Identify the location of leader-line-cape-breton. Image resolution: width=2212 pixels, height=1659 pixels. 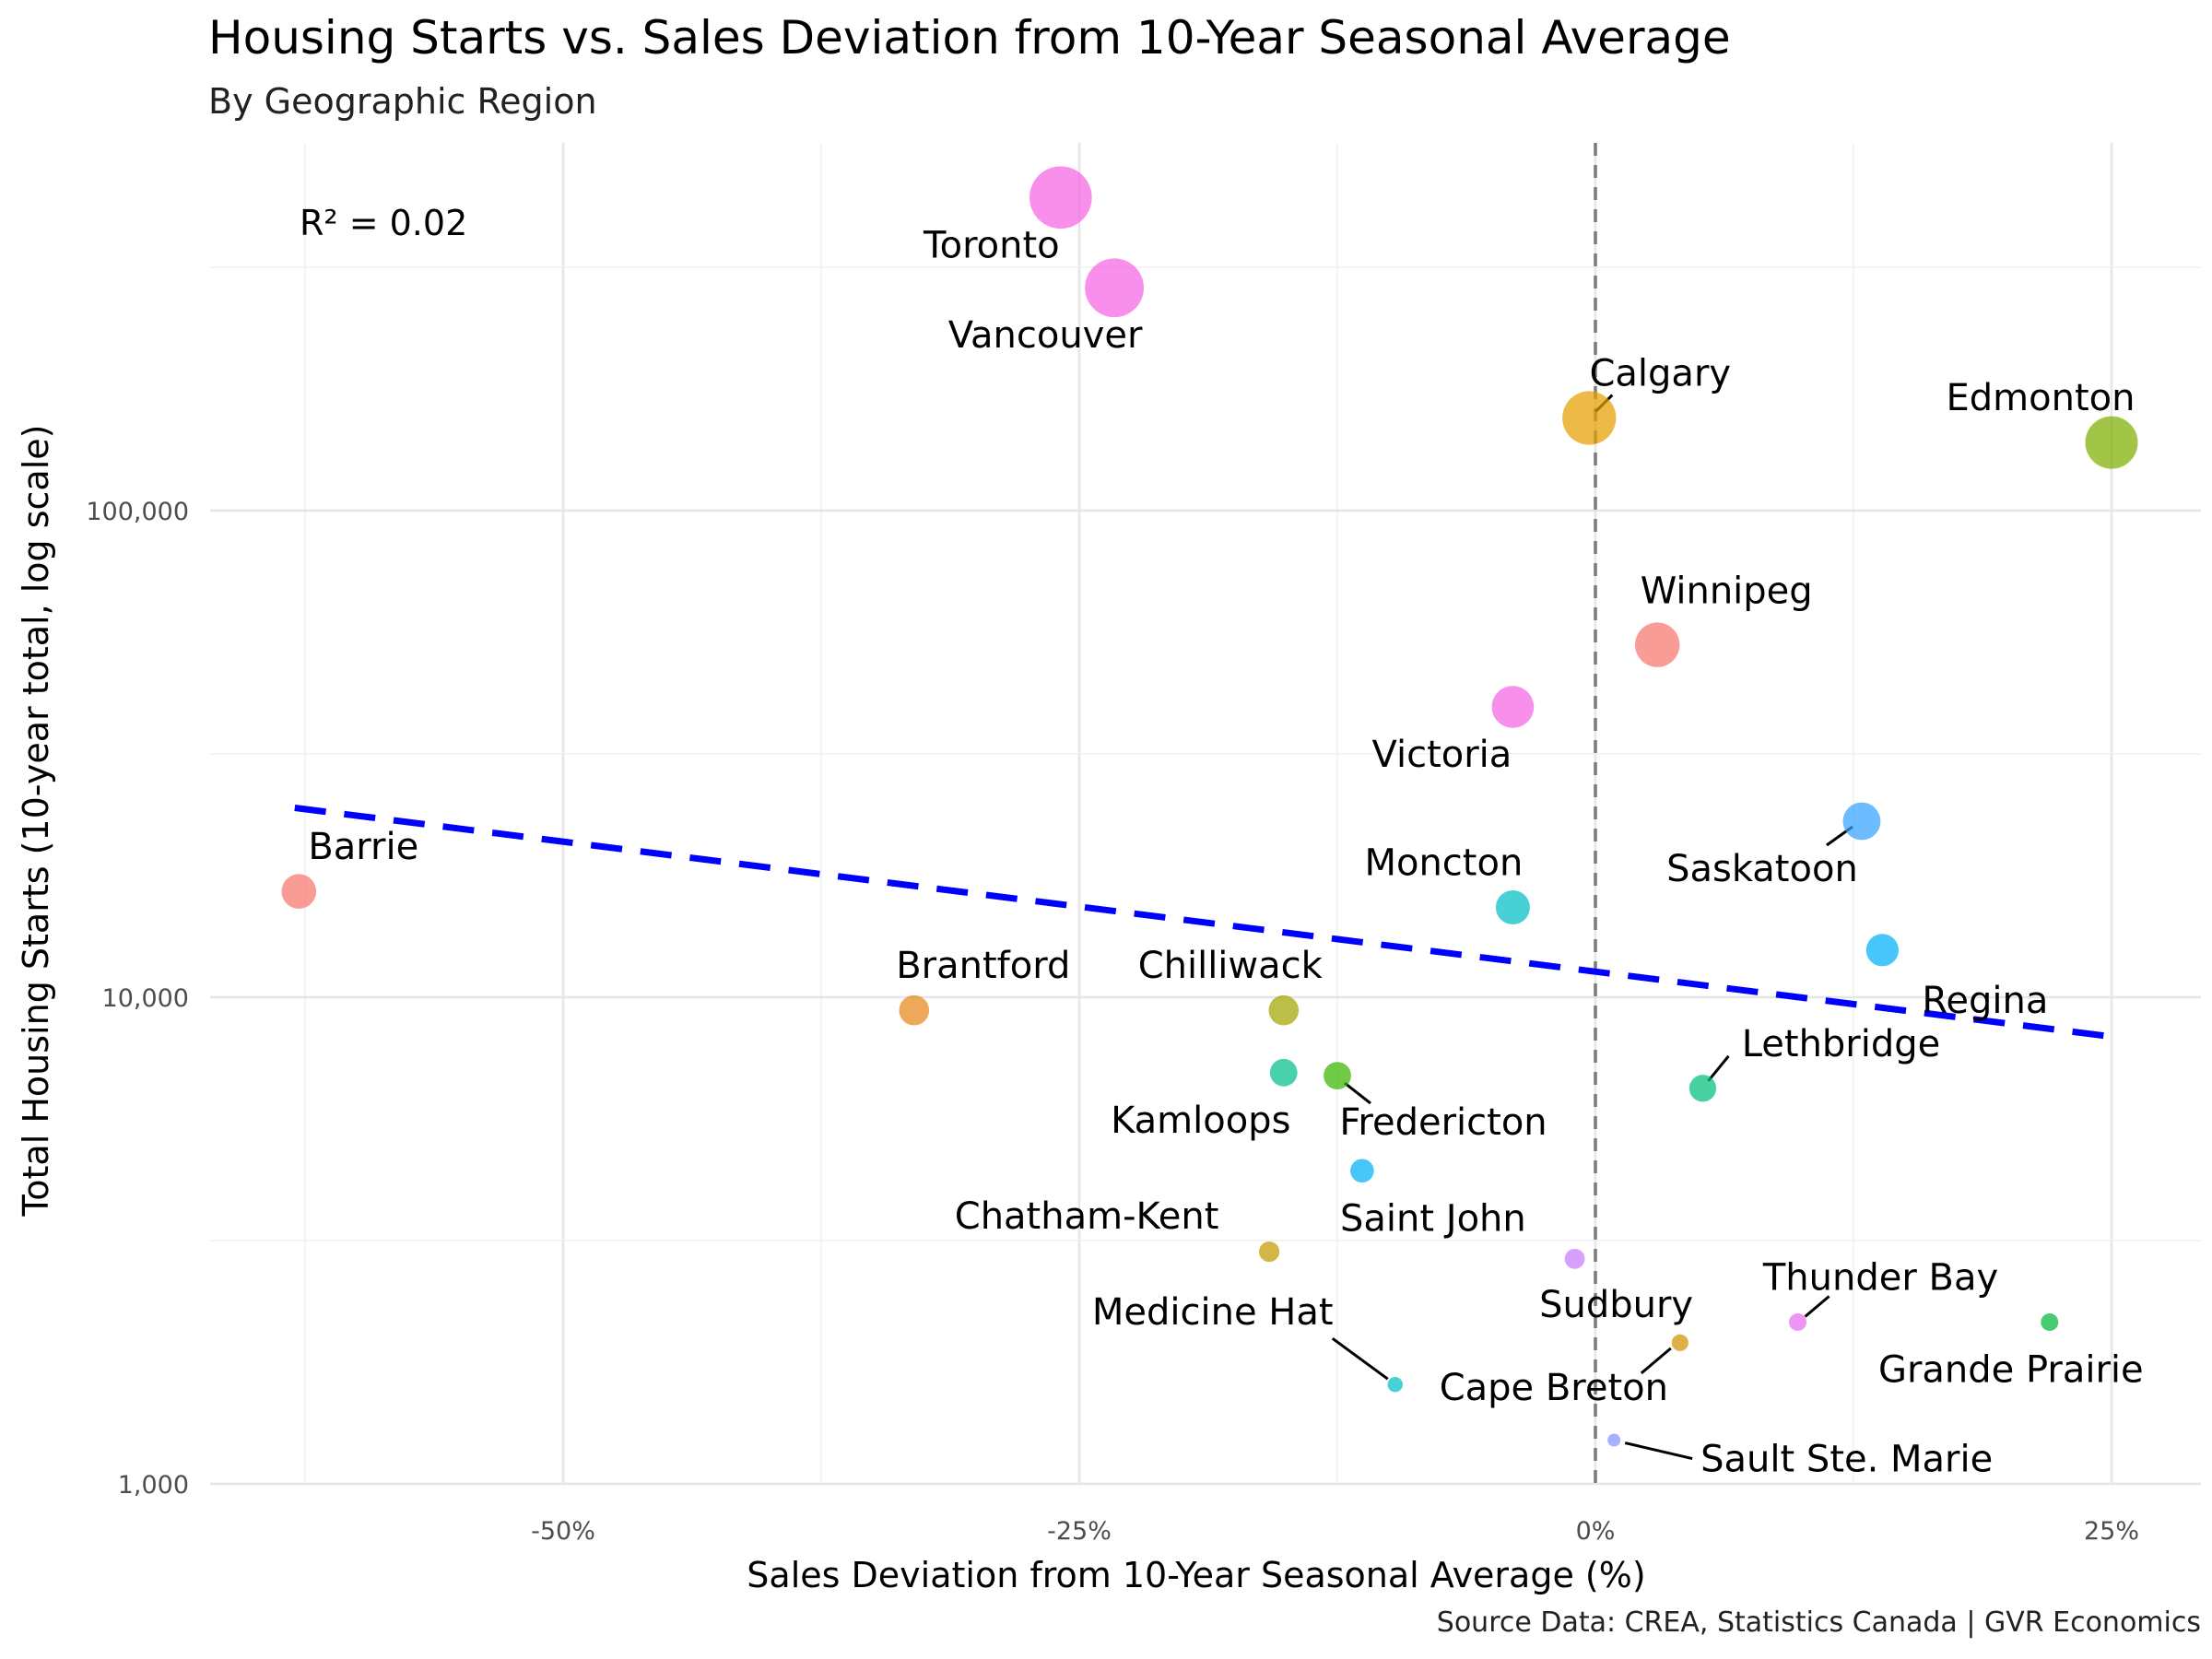
(1656, 1361).